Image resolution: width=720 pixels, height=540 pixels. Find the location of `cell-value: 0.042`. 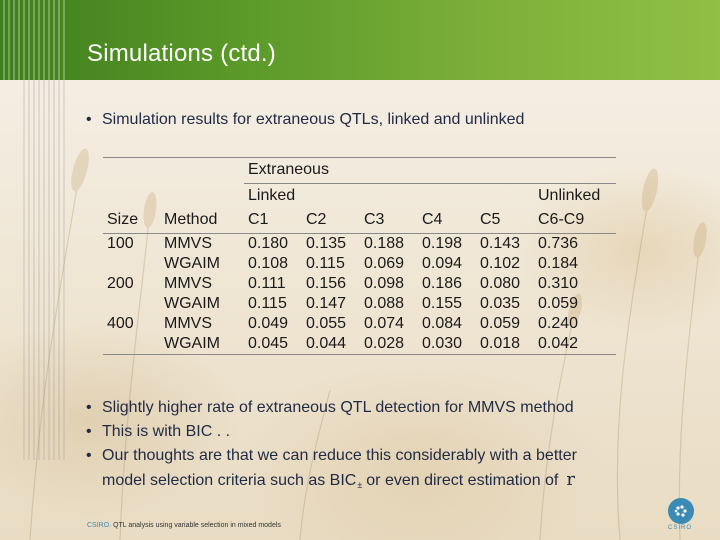

cell-value: 0.042 is located at coordinates (575, 344).